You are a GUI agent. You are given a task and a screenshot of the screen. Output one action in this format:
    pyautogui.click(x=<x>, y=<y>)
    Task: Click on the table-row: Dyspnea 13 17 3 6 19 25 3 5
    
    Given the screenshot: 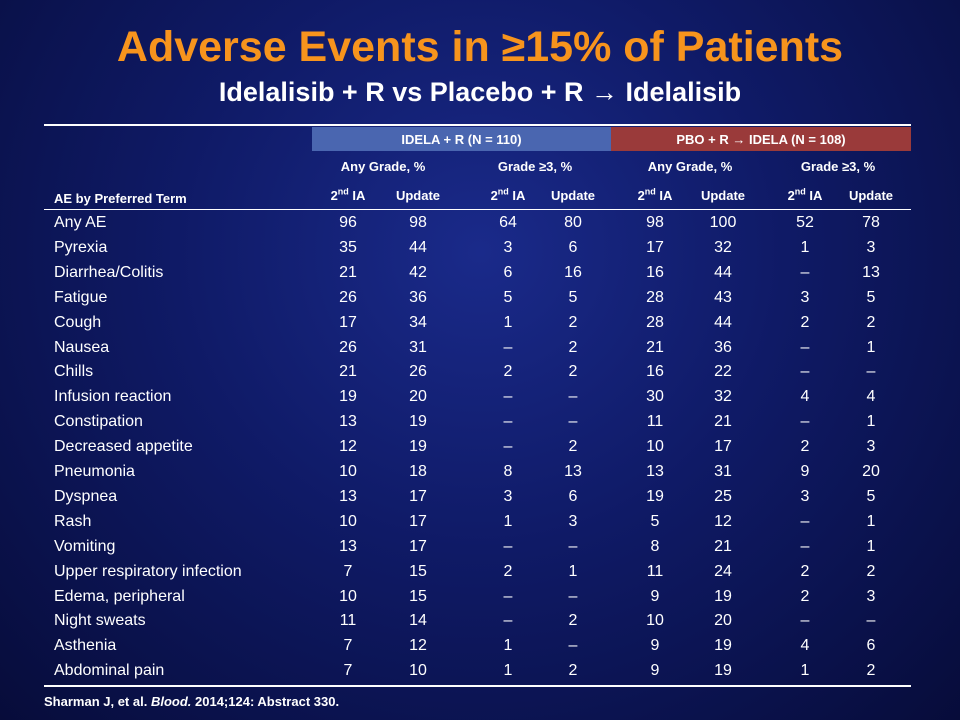 What is the action you would take?
    pyautogui.click(x=480, y=497)
    